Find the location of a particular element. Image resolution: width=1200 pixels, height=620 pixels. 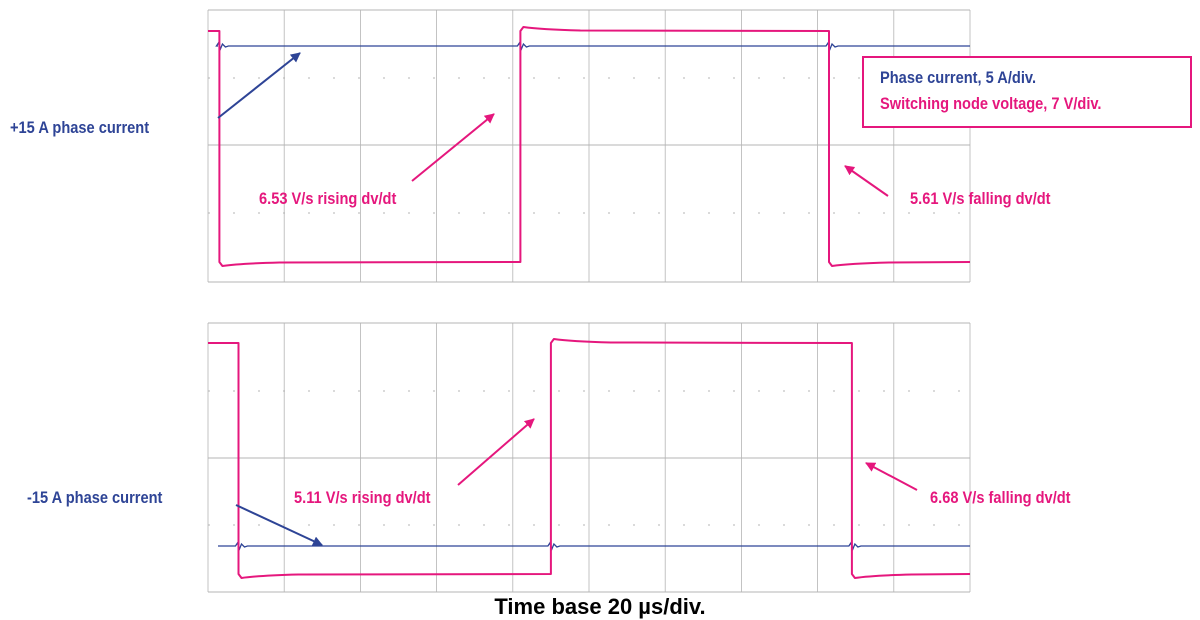

time-base-caption: Time base 20 µs/div. is located at coordinates (600, 606).